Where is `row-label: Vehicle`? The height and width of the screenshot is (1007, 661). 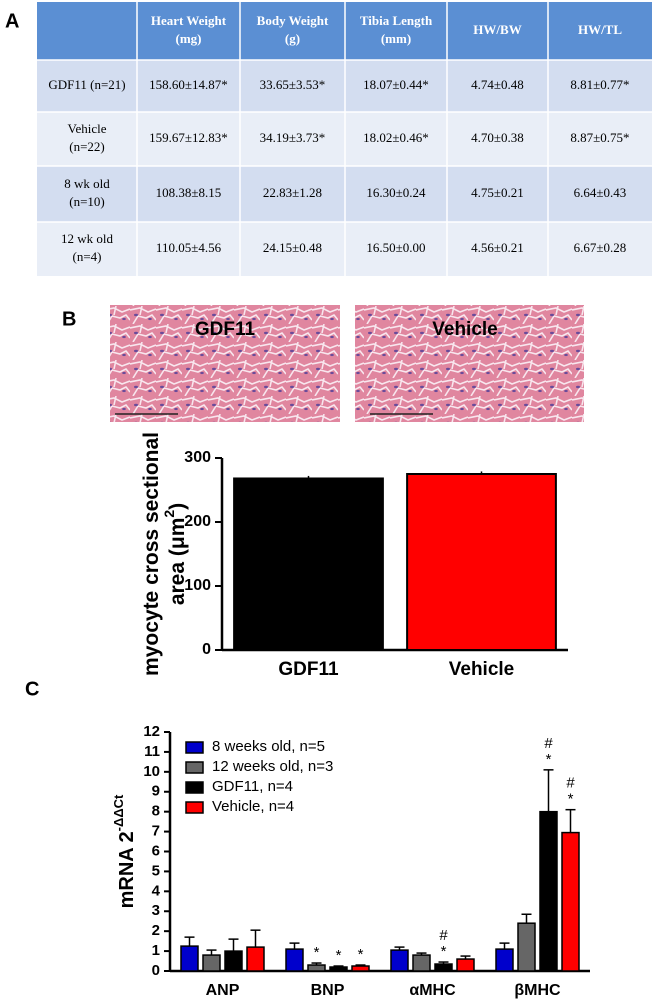 row-label: Vehicle is located at coordinates (87, 128).